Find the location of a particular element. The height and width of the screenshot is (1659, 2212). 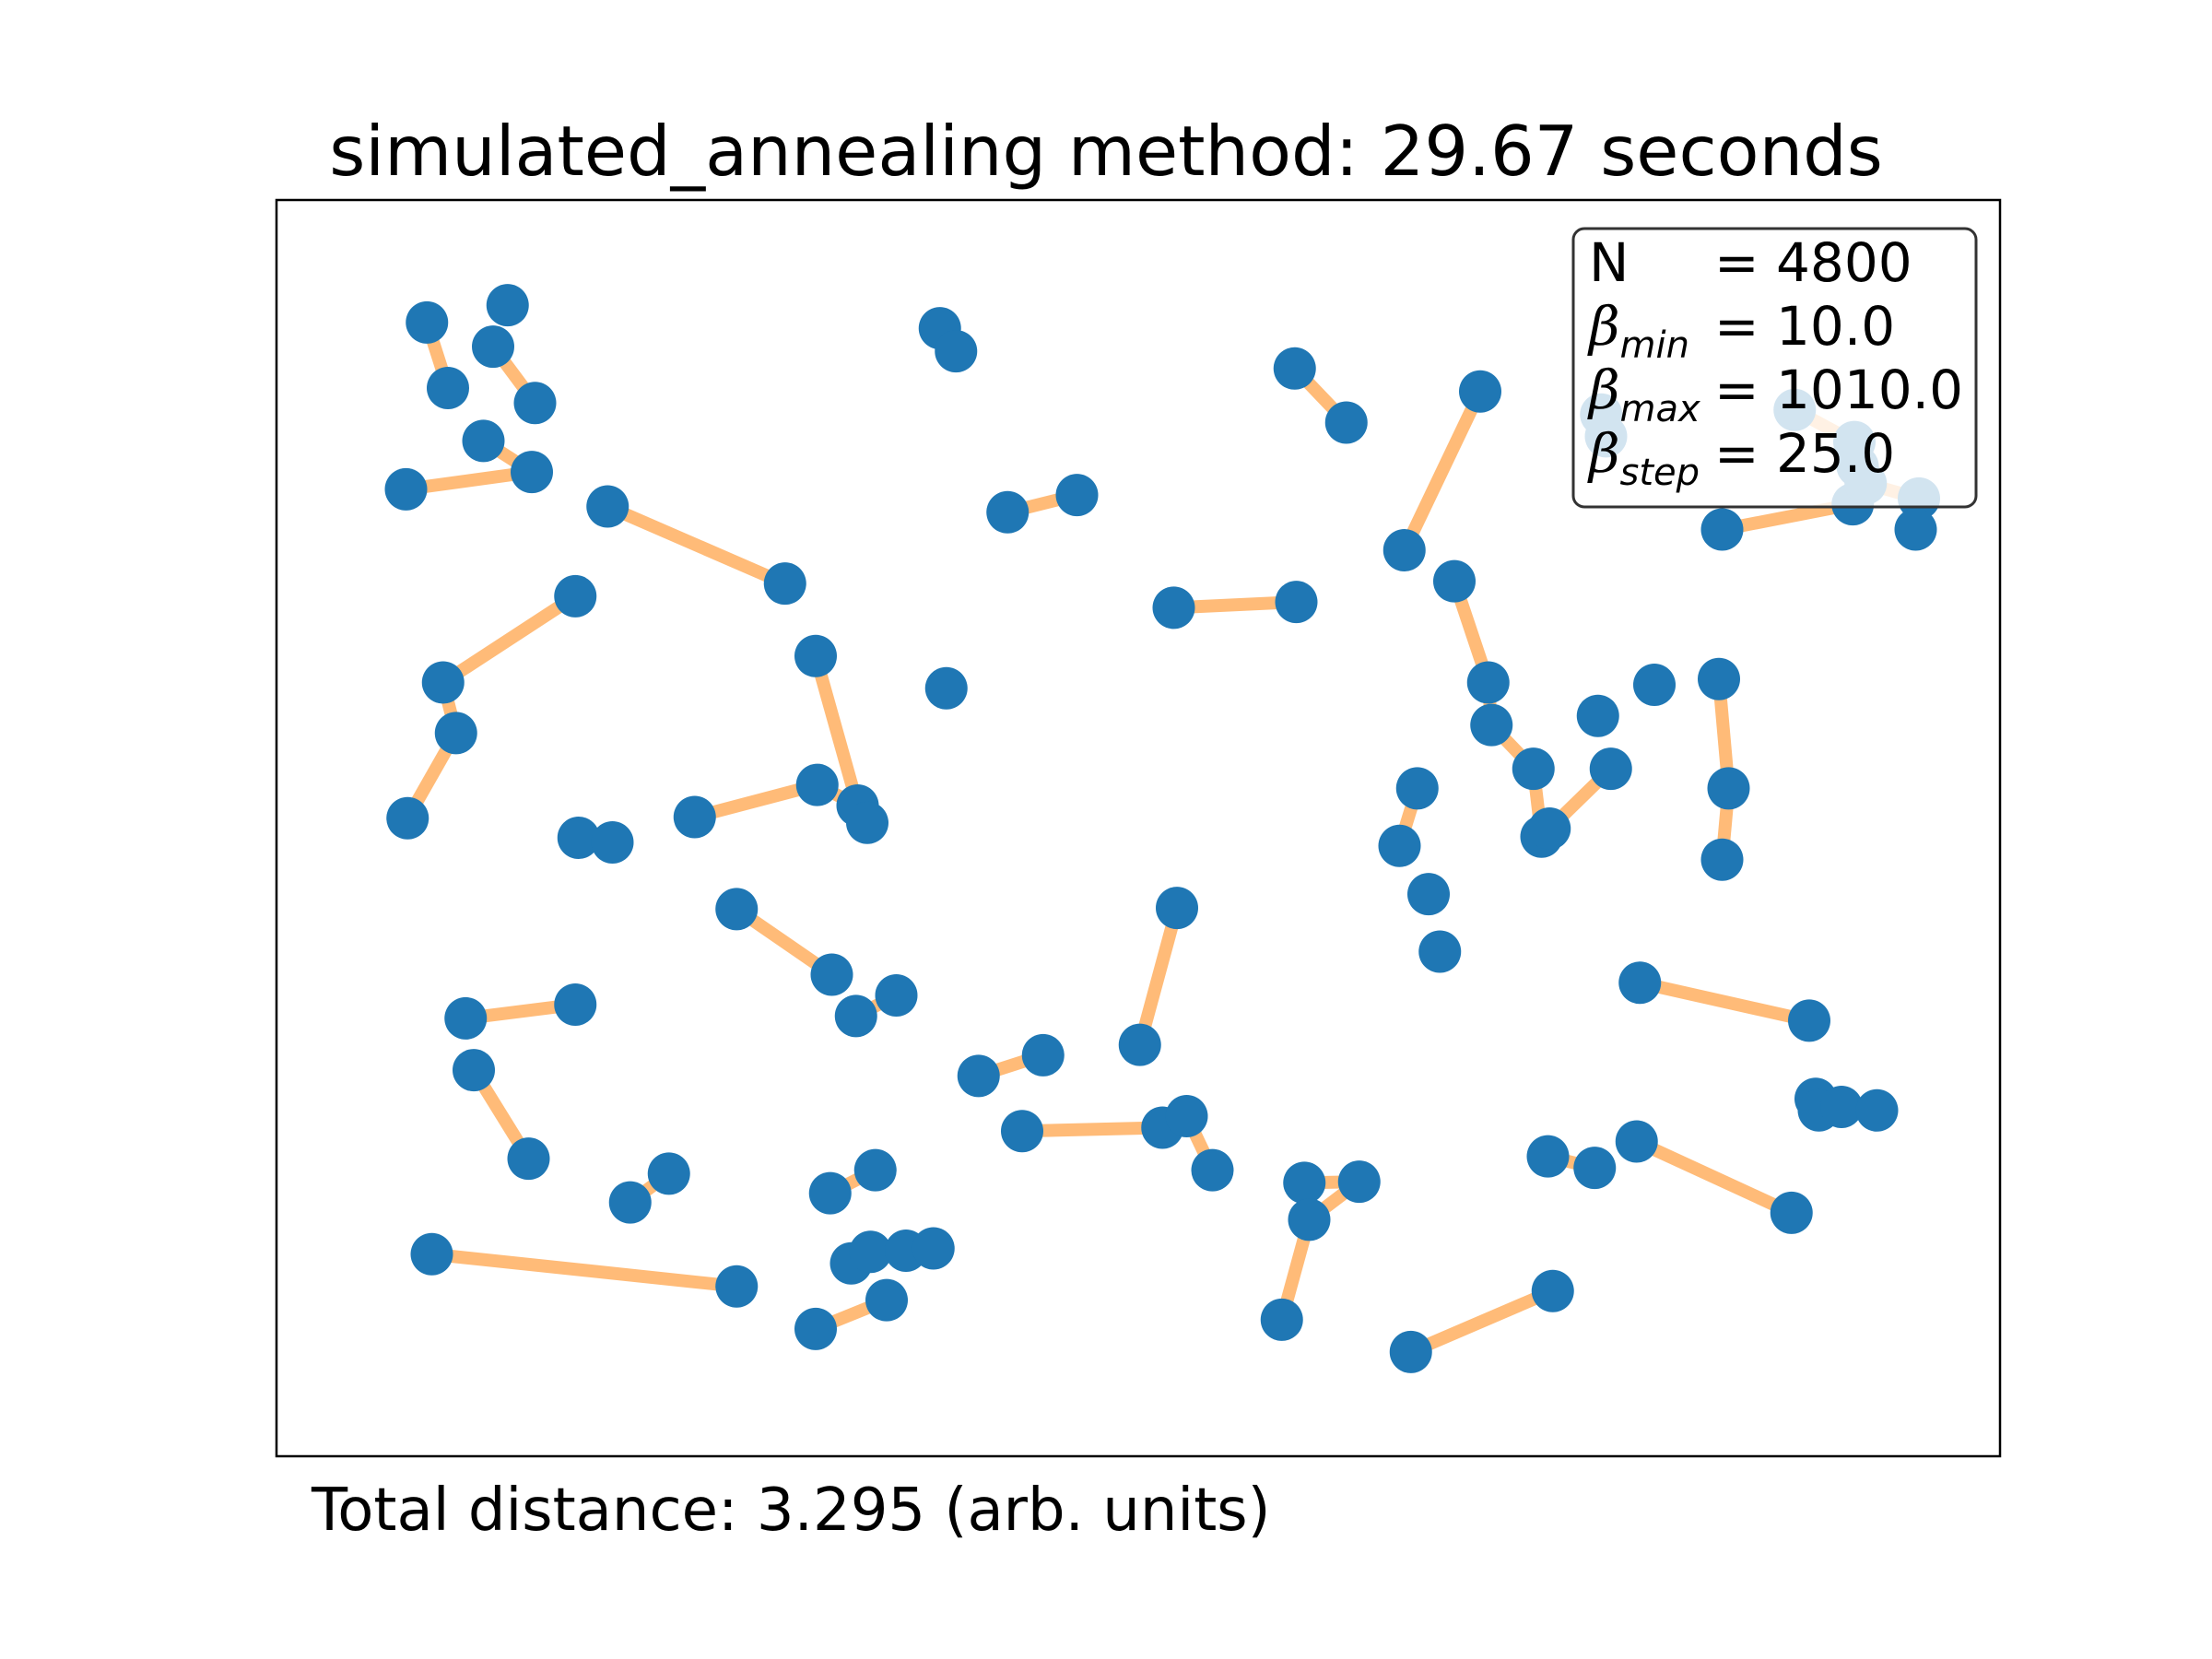

legend-row-value: = 10.0 is located at coordinates (1804, 326).